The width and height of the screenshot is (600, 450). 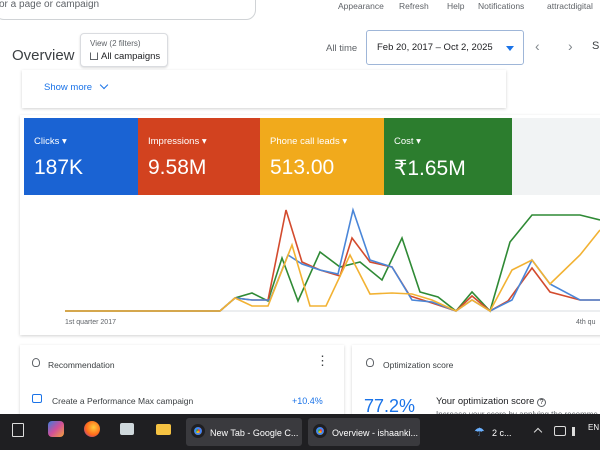 I want to click on copilot-icon, so click(x=56, y=429).